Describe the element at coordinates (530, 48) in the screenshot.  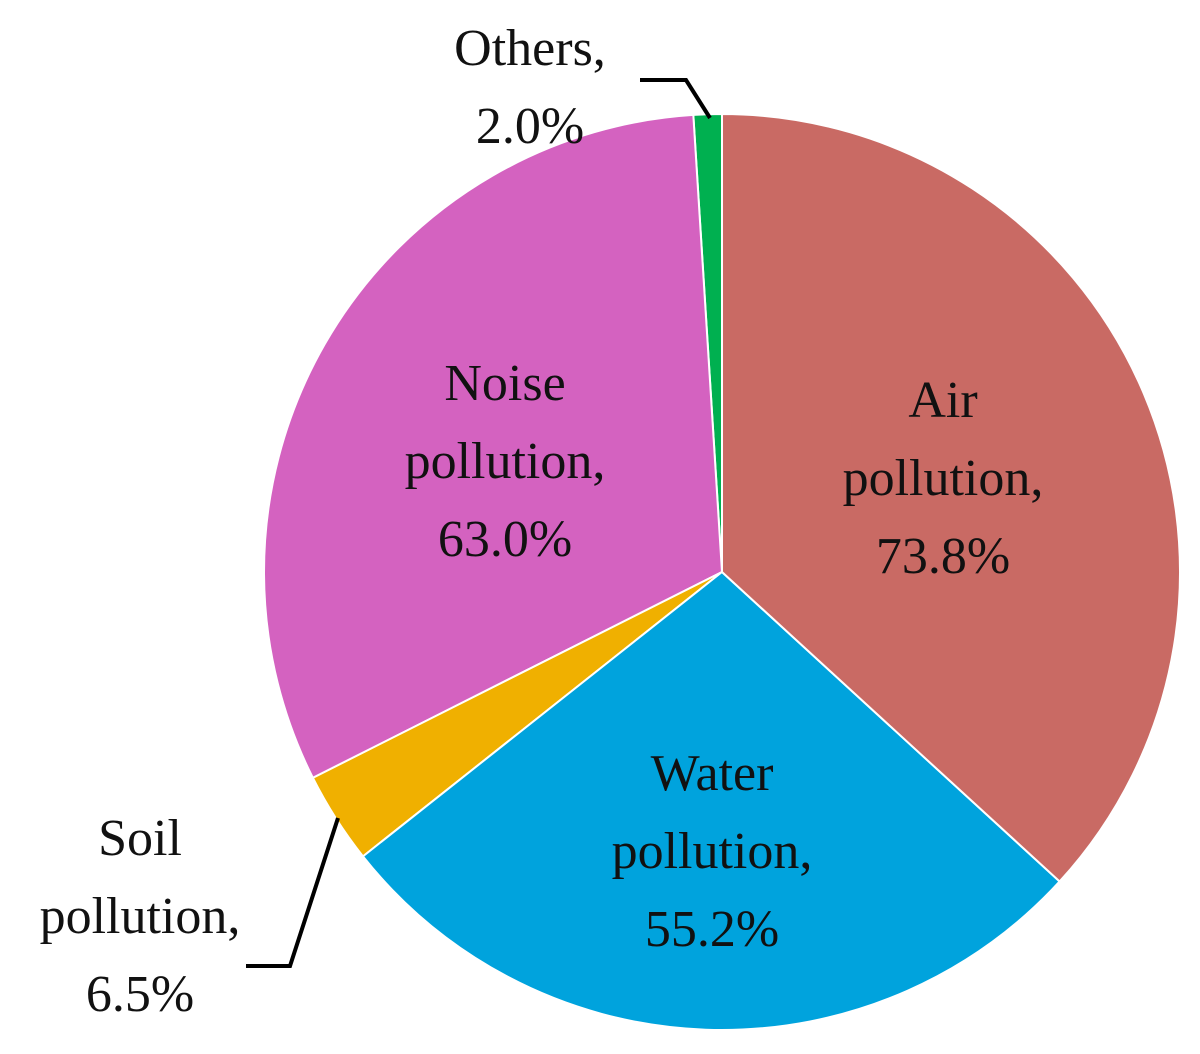
I see `category-label: Others,` at that location.